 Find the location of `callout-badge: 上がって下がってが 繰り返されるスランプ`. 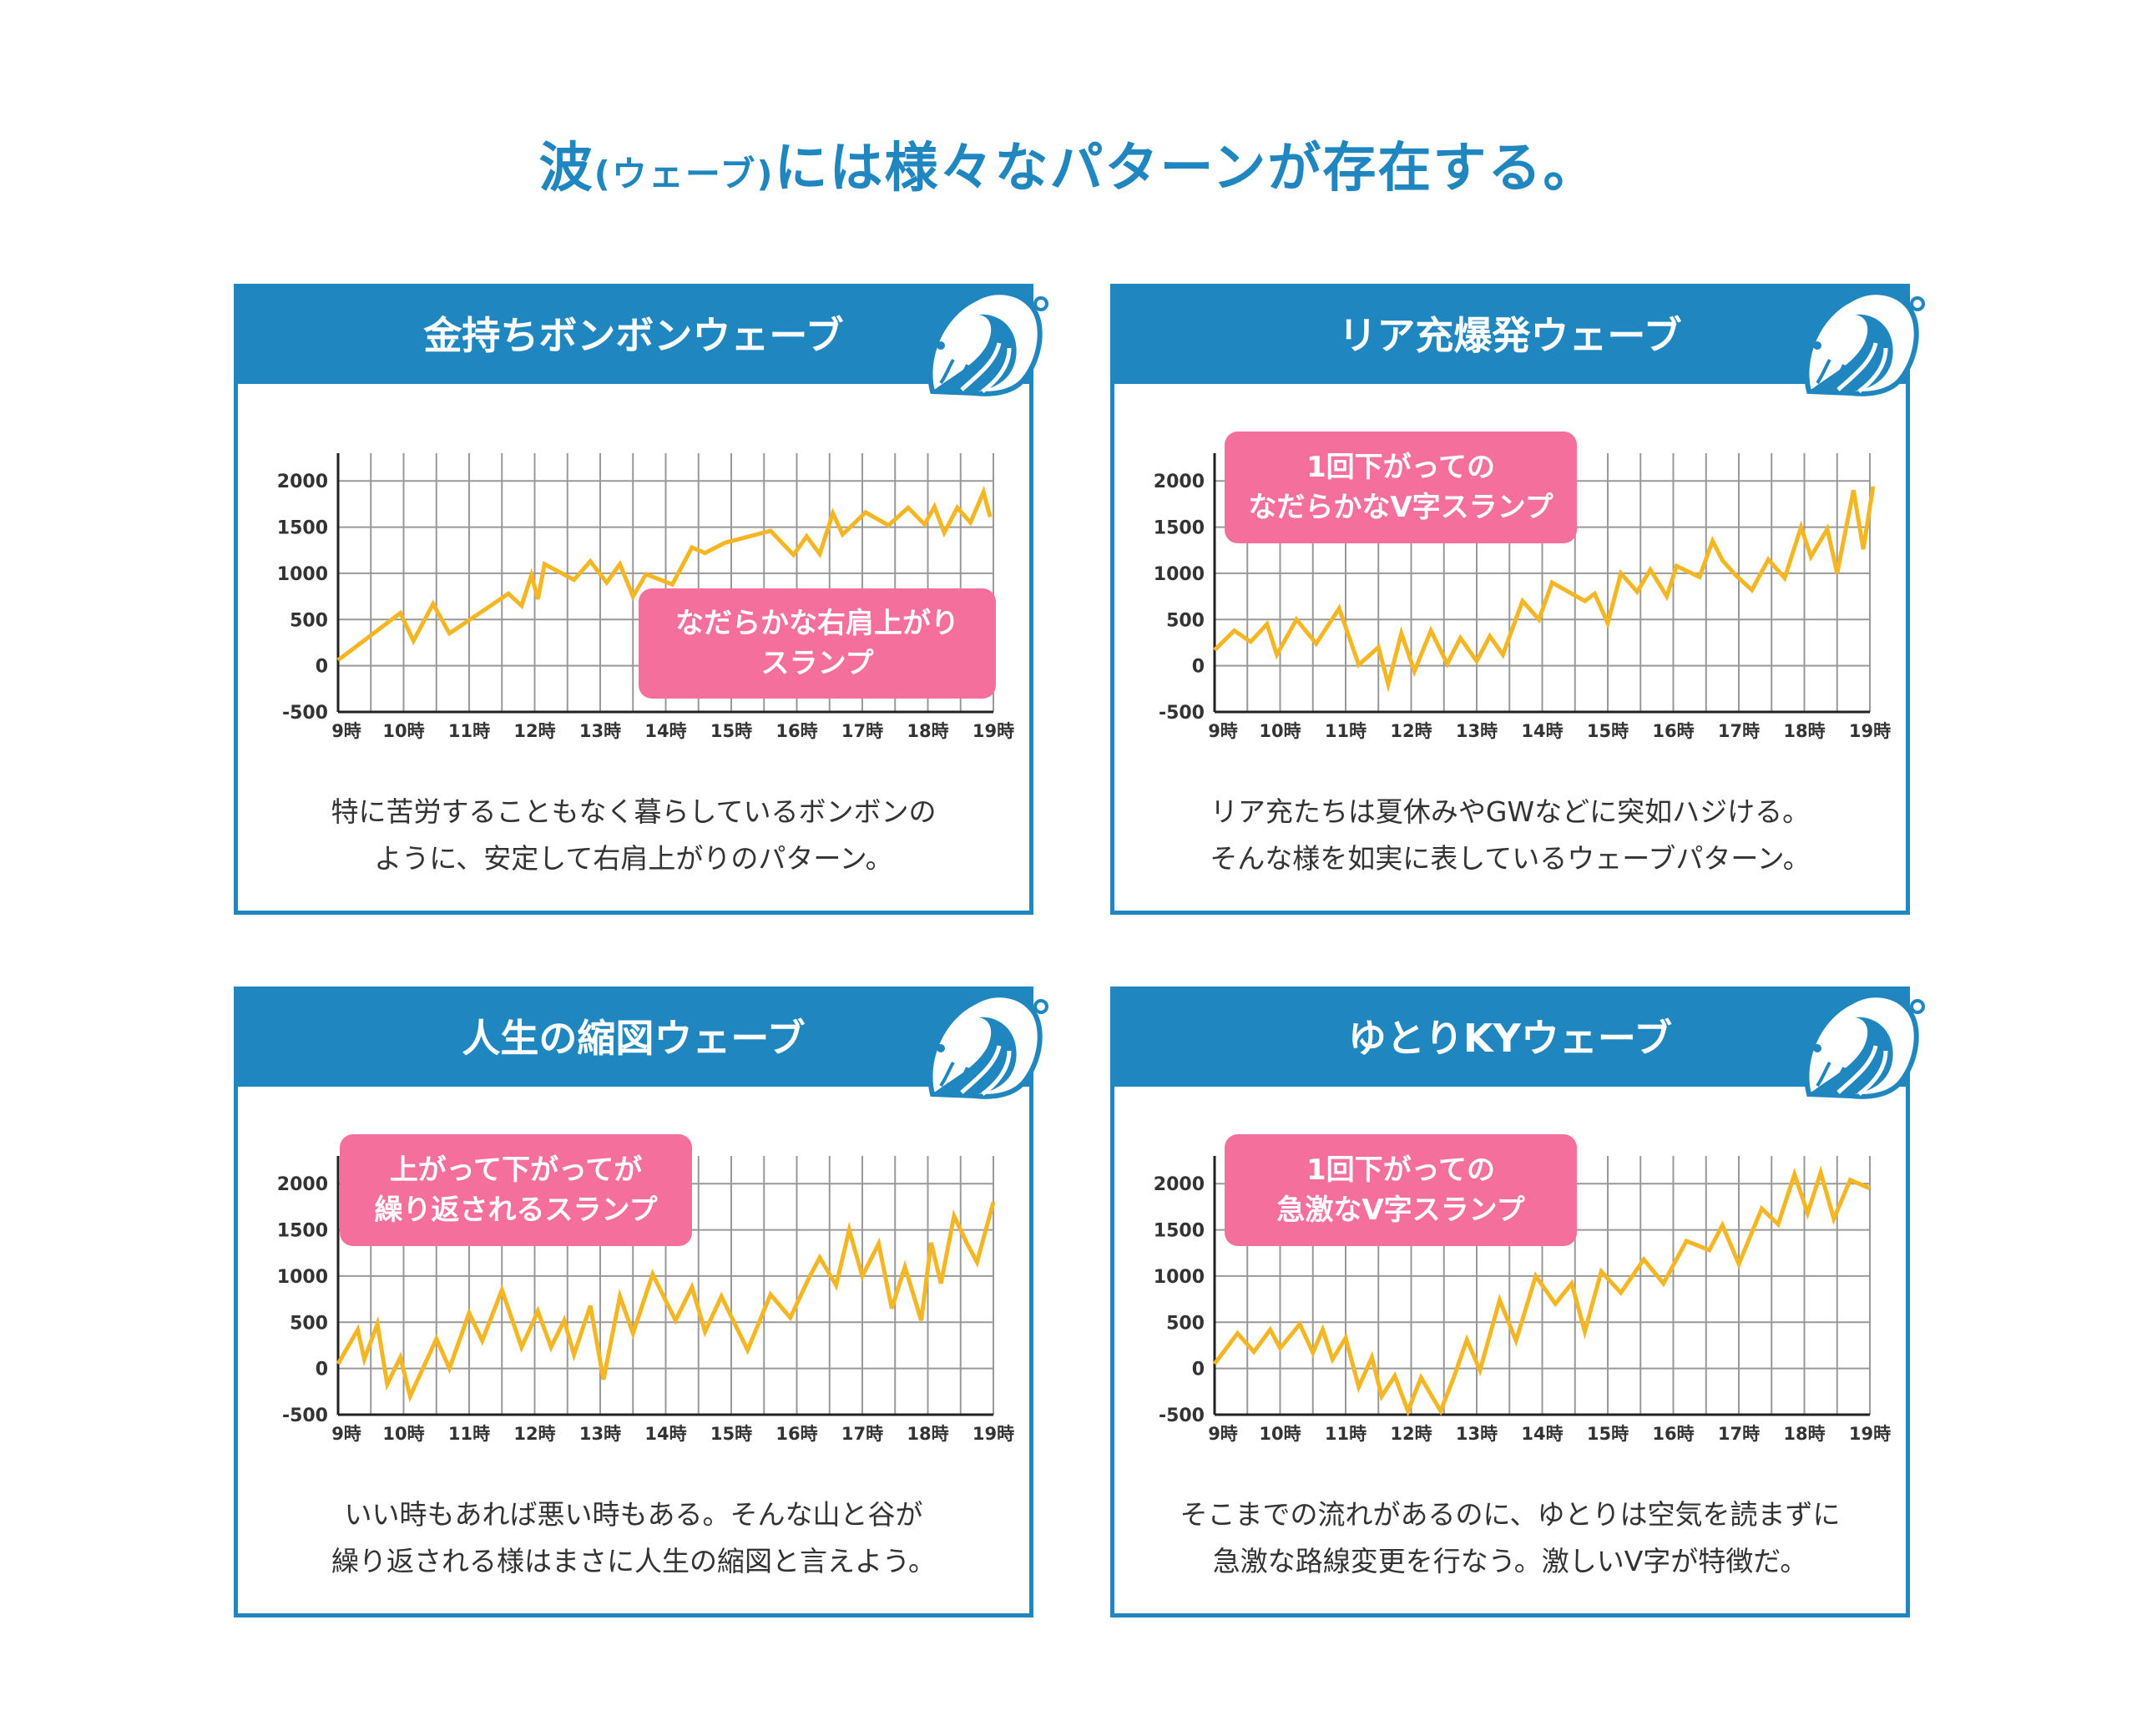

callout-badge: 上がって下がってが 繰り返されるスランプ is located at coordinates (516, 1190).